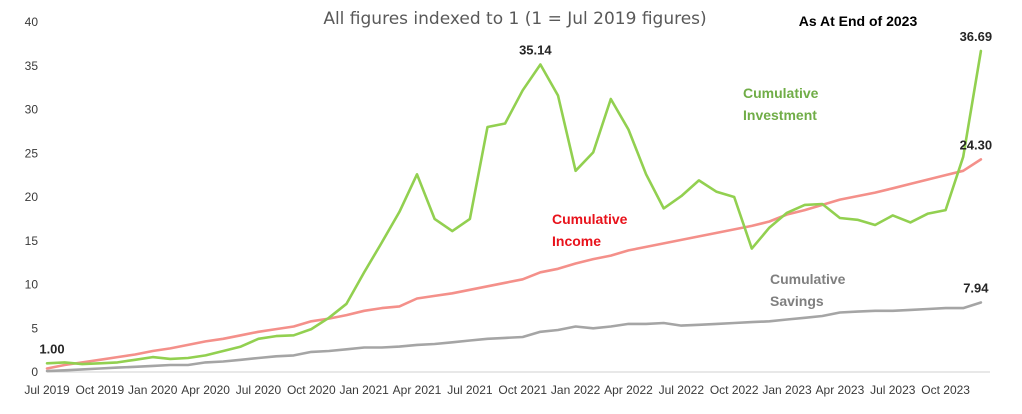 The image size is (1022, 414). I want to click on x-tick-label: Jan 2022, so click(576, 390).